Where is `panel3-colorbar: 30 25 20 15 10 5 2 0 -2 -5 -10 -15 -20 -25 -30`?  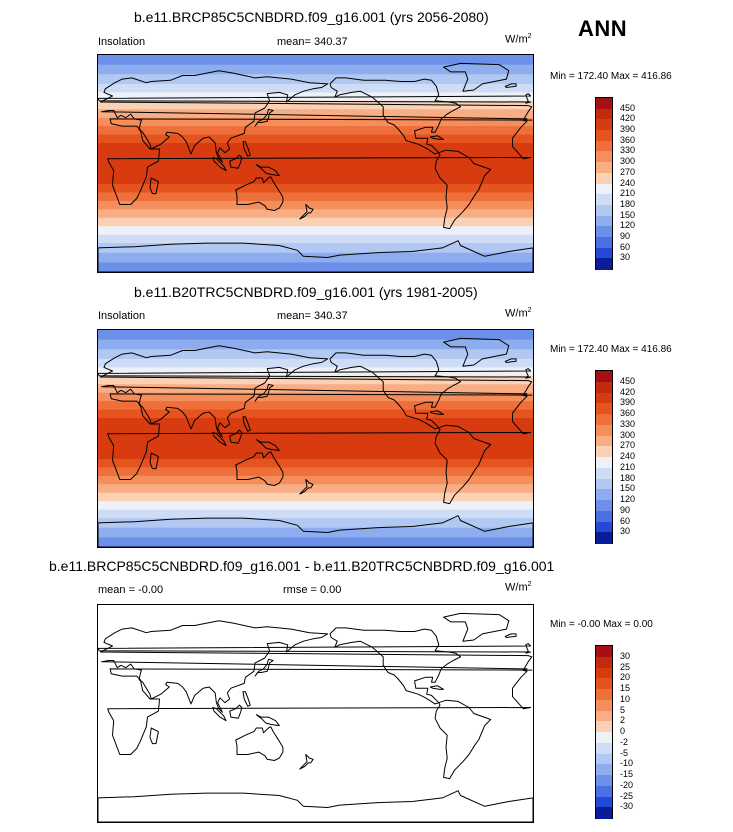 panel3-colorbar: 30 25 20 15 10 5 2 0 -2 -5 -10 -15 -20 -25 -30 is located at coordinates (614, 732).